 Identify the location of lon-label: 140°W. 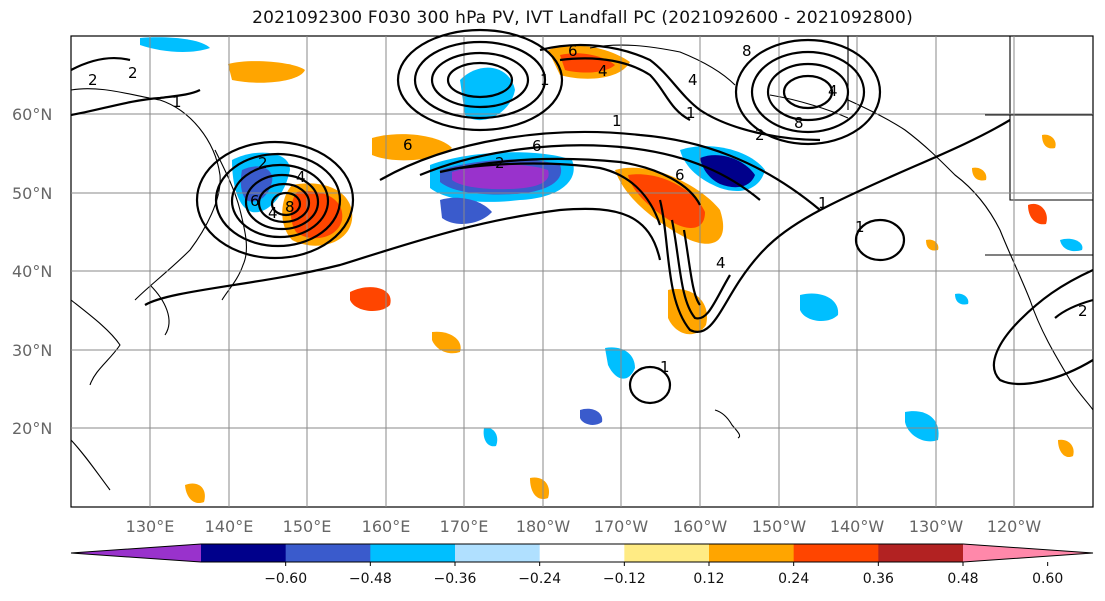
(857, 526).